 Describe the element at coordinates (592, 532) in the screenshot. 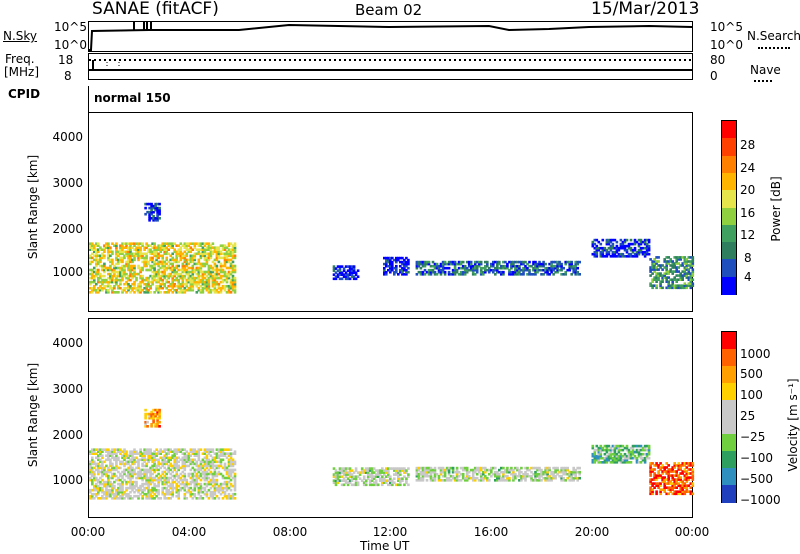

I see `xtick-2000: 20:00` at that location.